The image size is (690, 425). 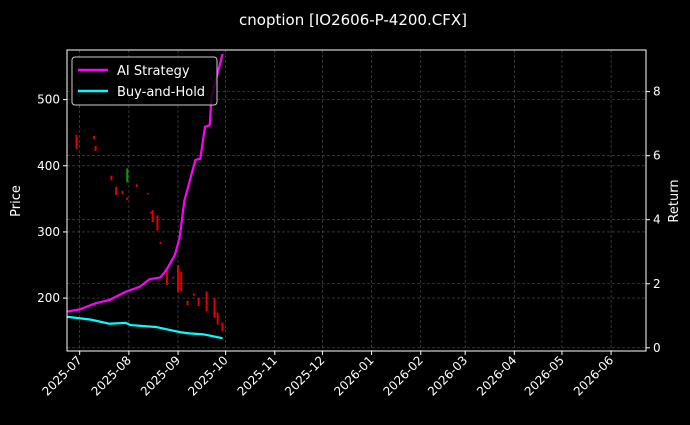 What do you see at coordinates (447, 375) in the screenshot?
I see `x-tick-label: 2026-03` at bounding box center [447, 375].